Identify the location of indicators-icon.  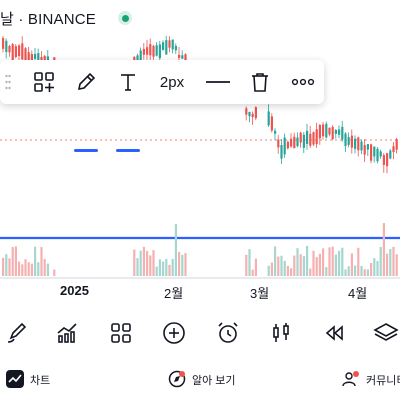
(67, 333).